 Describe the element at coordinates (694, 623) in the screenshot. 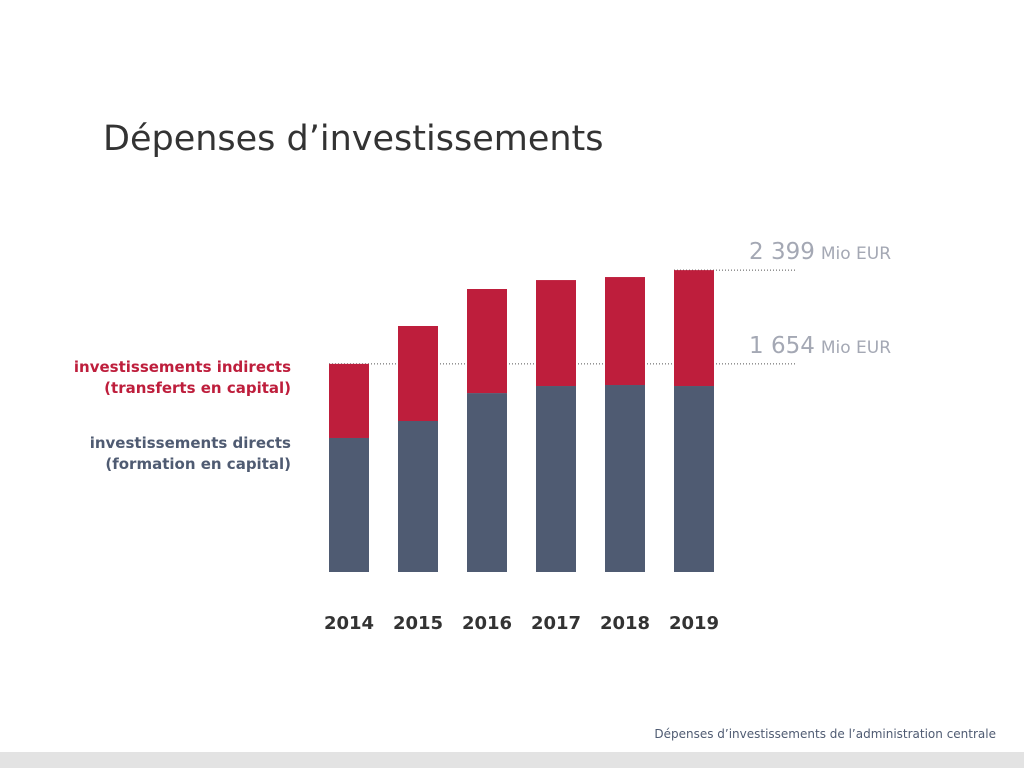

I see `x-tick-label: 2019` at that location.